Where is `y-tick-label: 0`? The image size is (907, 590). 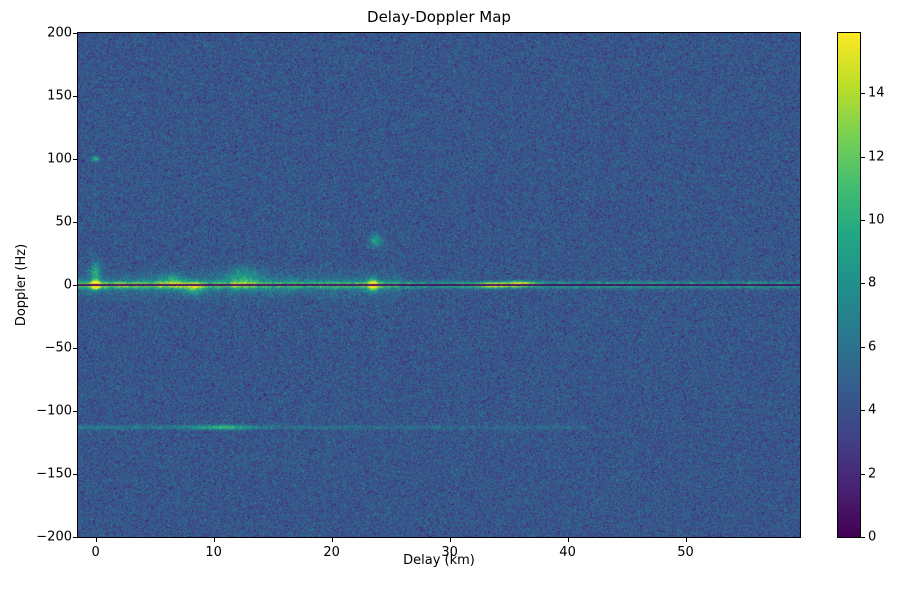 y-tick-label: 0 is located at coordinates (67, 285).